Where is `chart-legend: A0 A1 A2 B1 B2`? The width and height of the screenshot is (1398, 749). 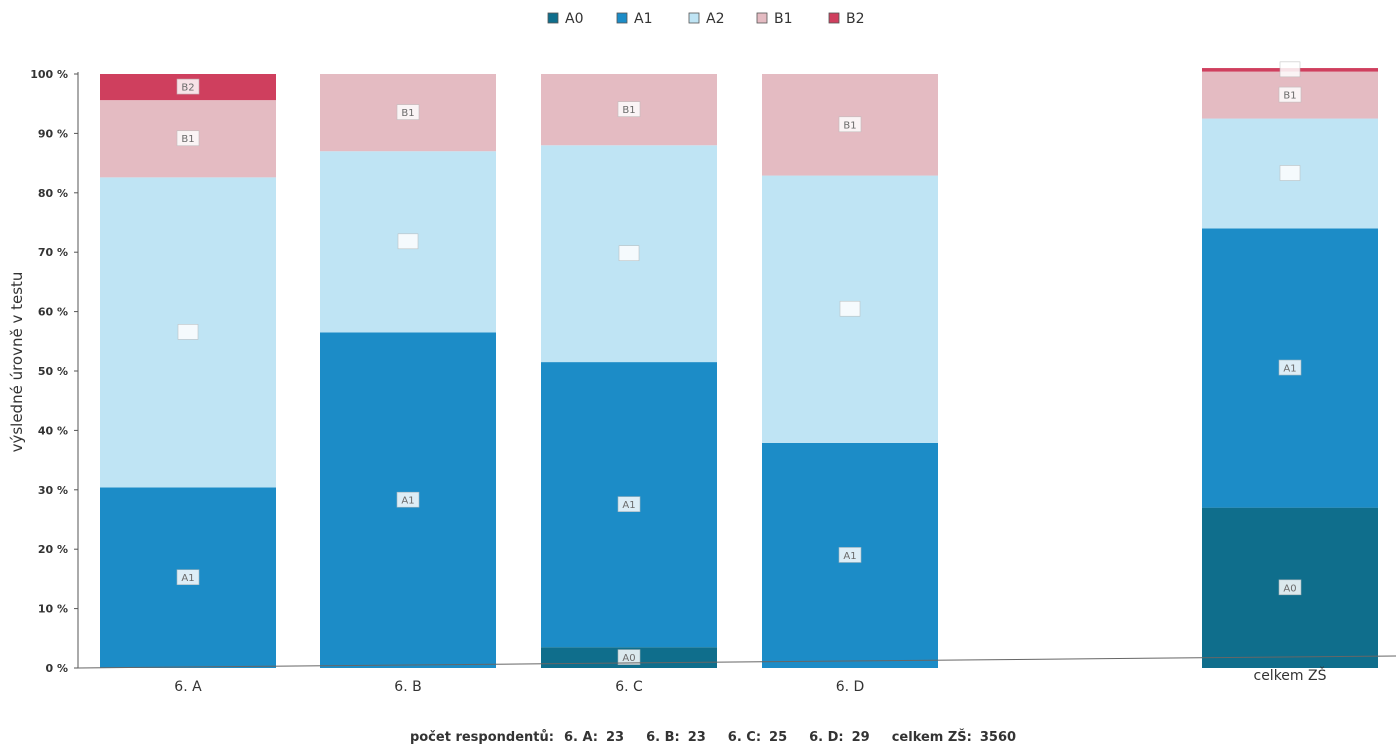 chart-legend: A0 A1 A2 B1 B2 is located at coordinates (706, 19).